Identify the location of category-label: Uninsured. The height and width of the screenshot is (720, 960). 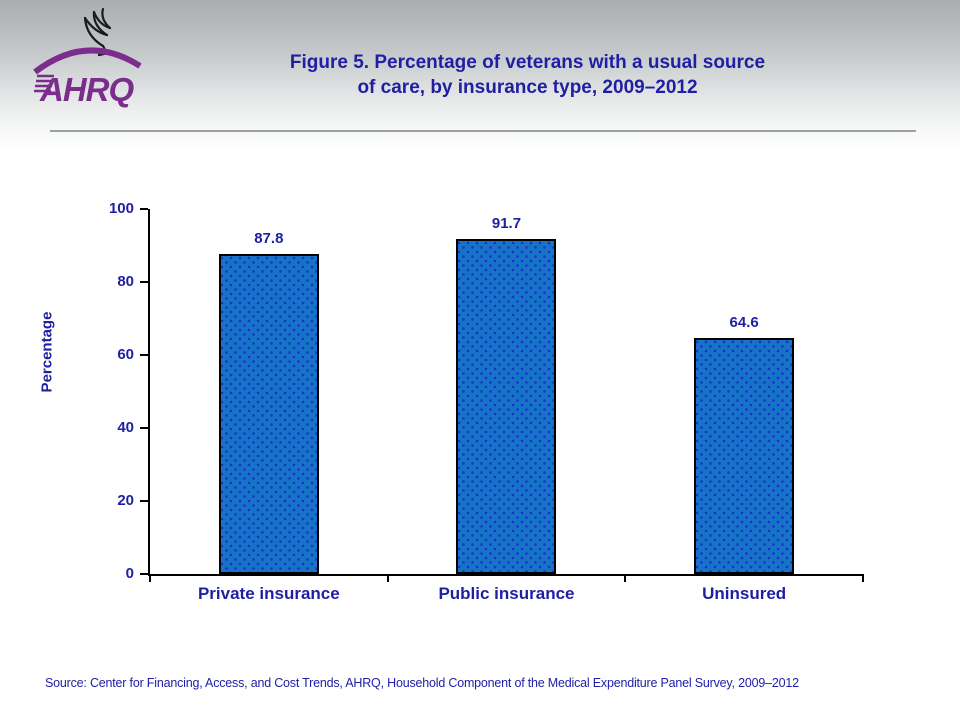
(744, 593).